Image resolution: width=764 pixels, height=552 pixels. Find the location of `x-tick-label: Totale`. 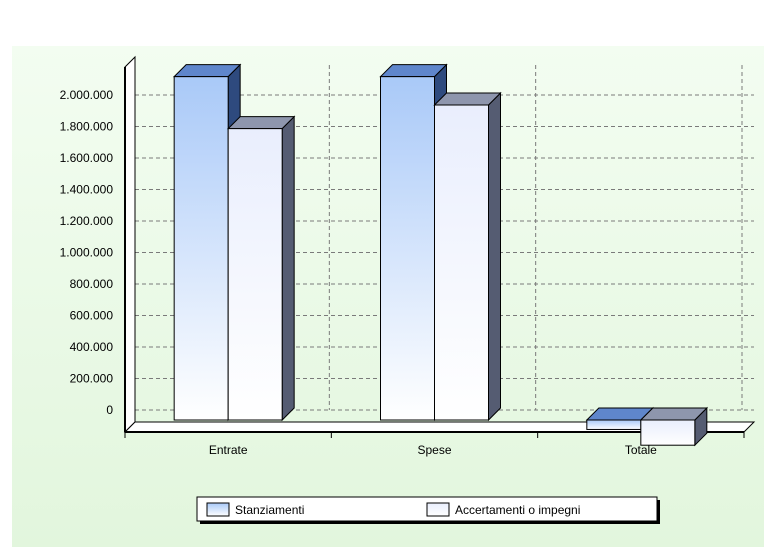

x-tick-label: Totale is located at coordinates (641, 450).